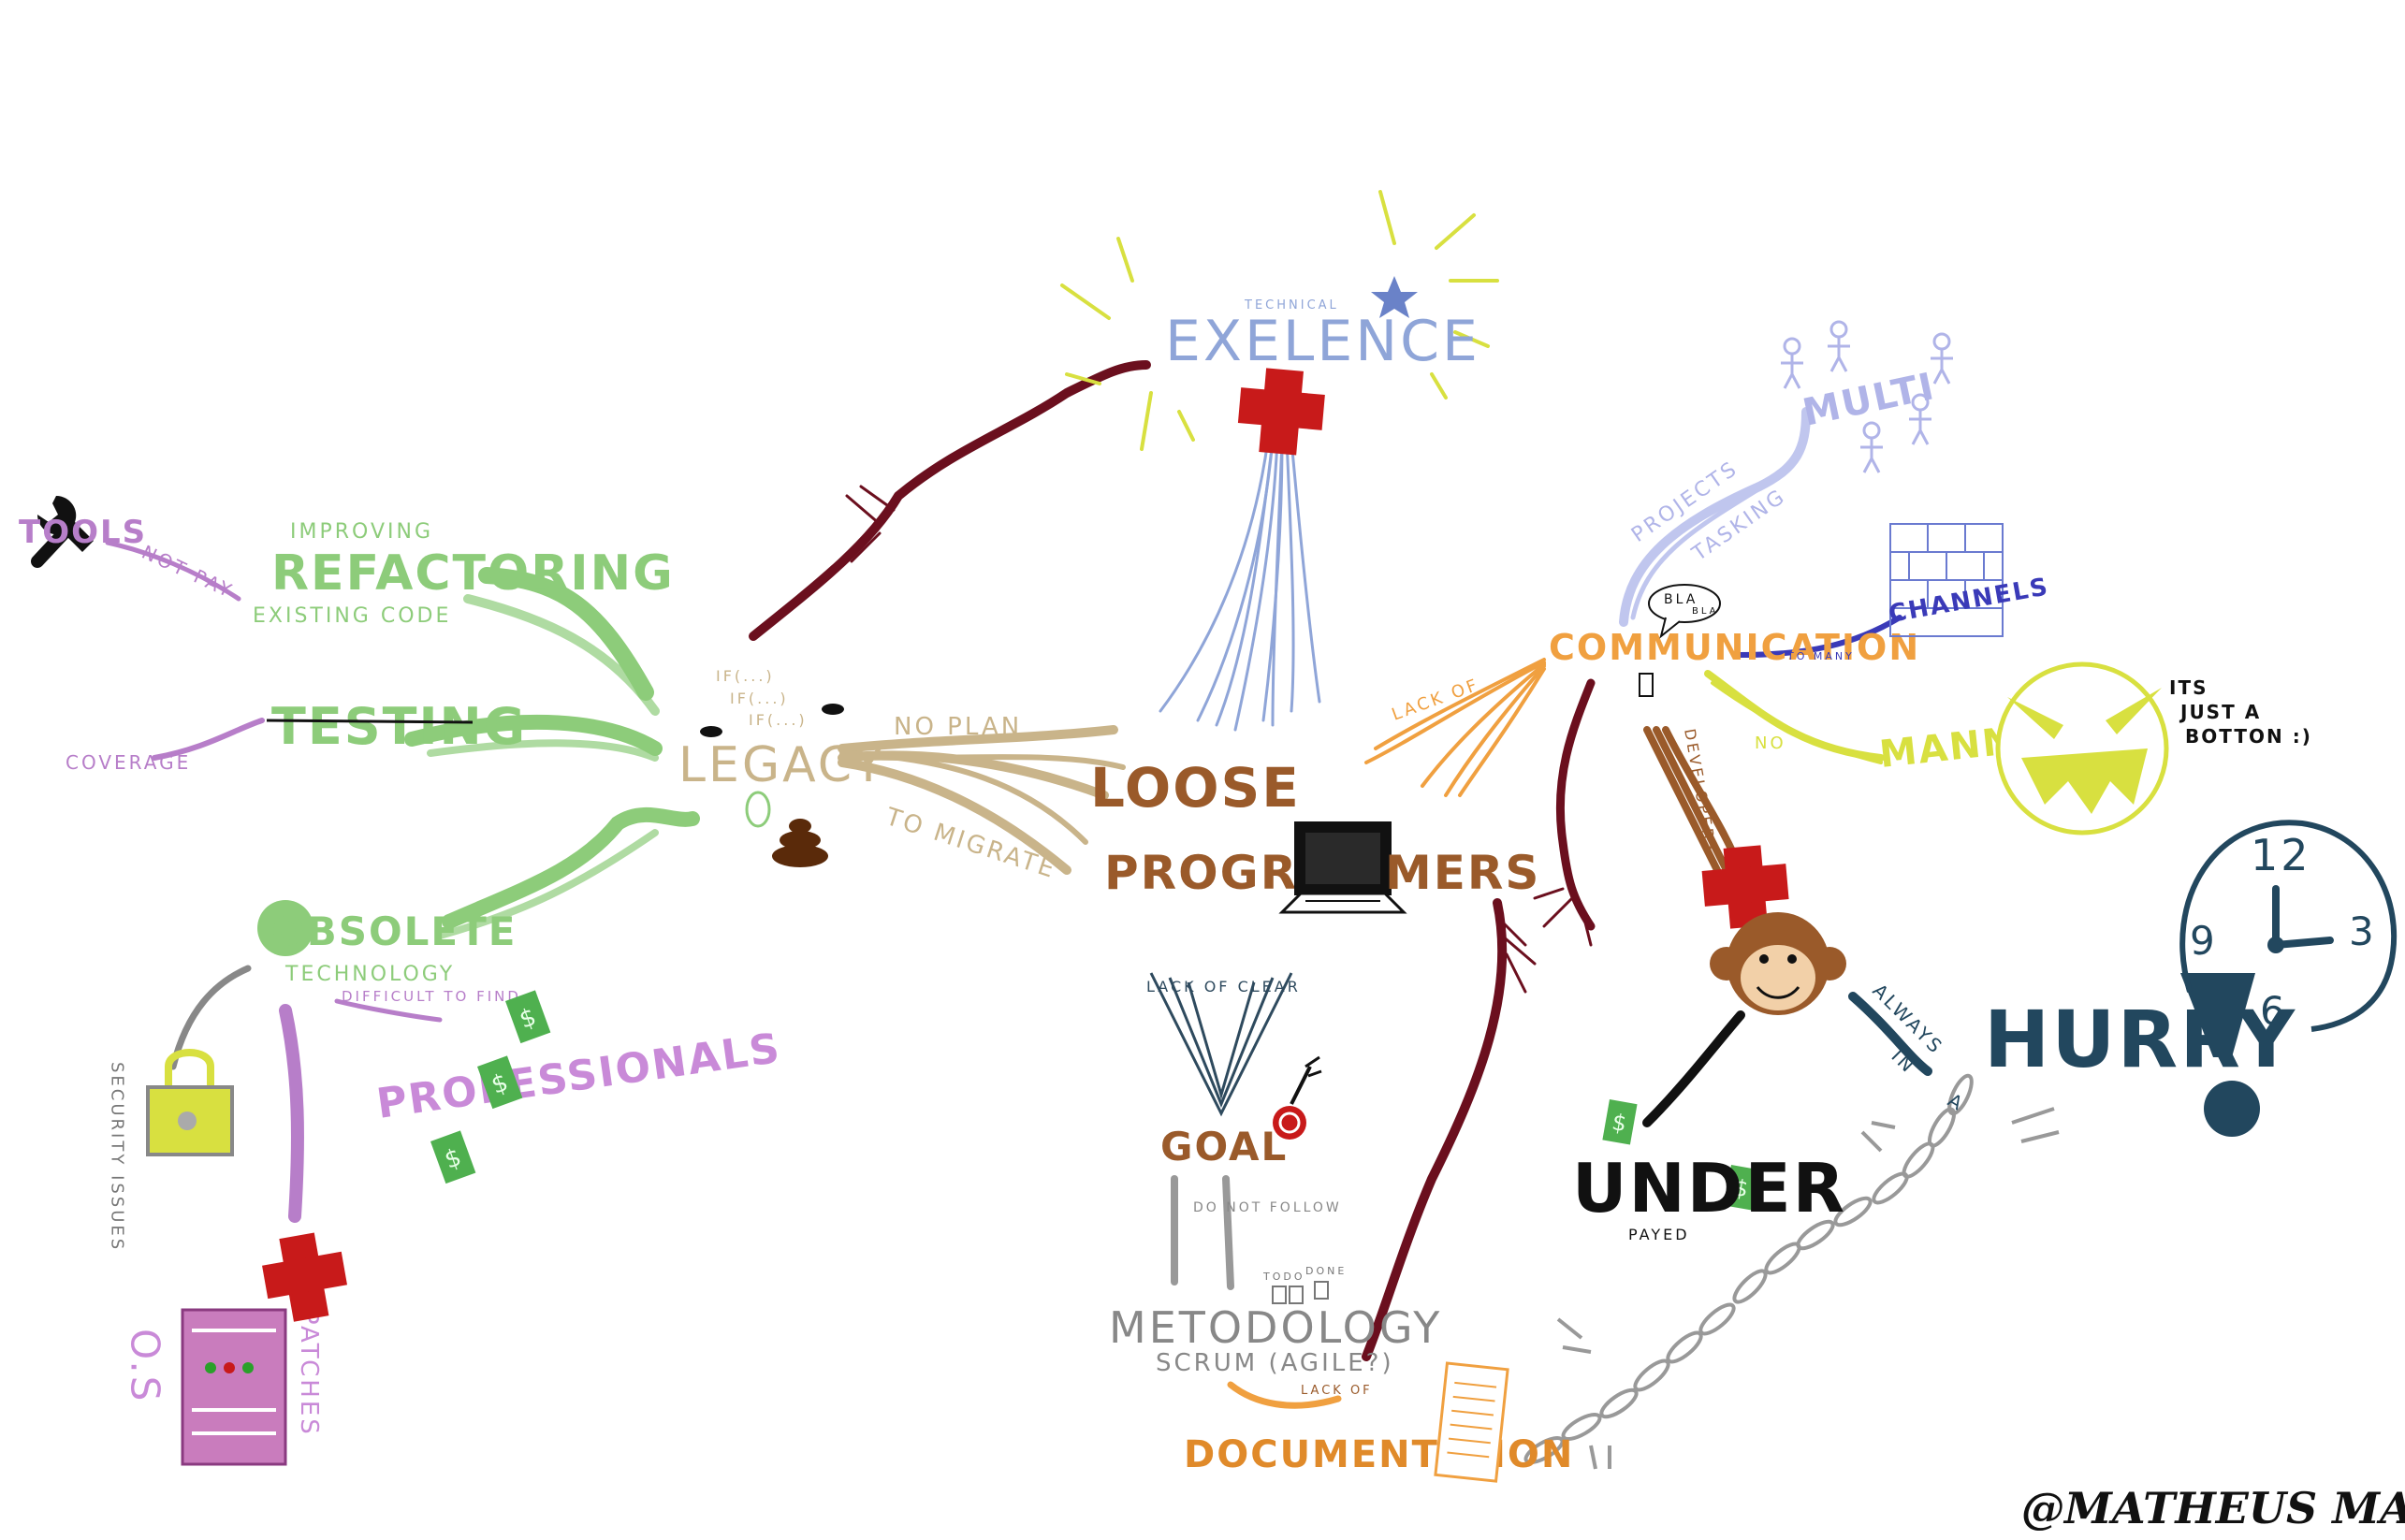 This screenshot has width=2405, height=1540. I want to click on lack-of-clear-label: LACK OF CLEAR, so click(1223, 987).